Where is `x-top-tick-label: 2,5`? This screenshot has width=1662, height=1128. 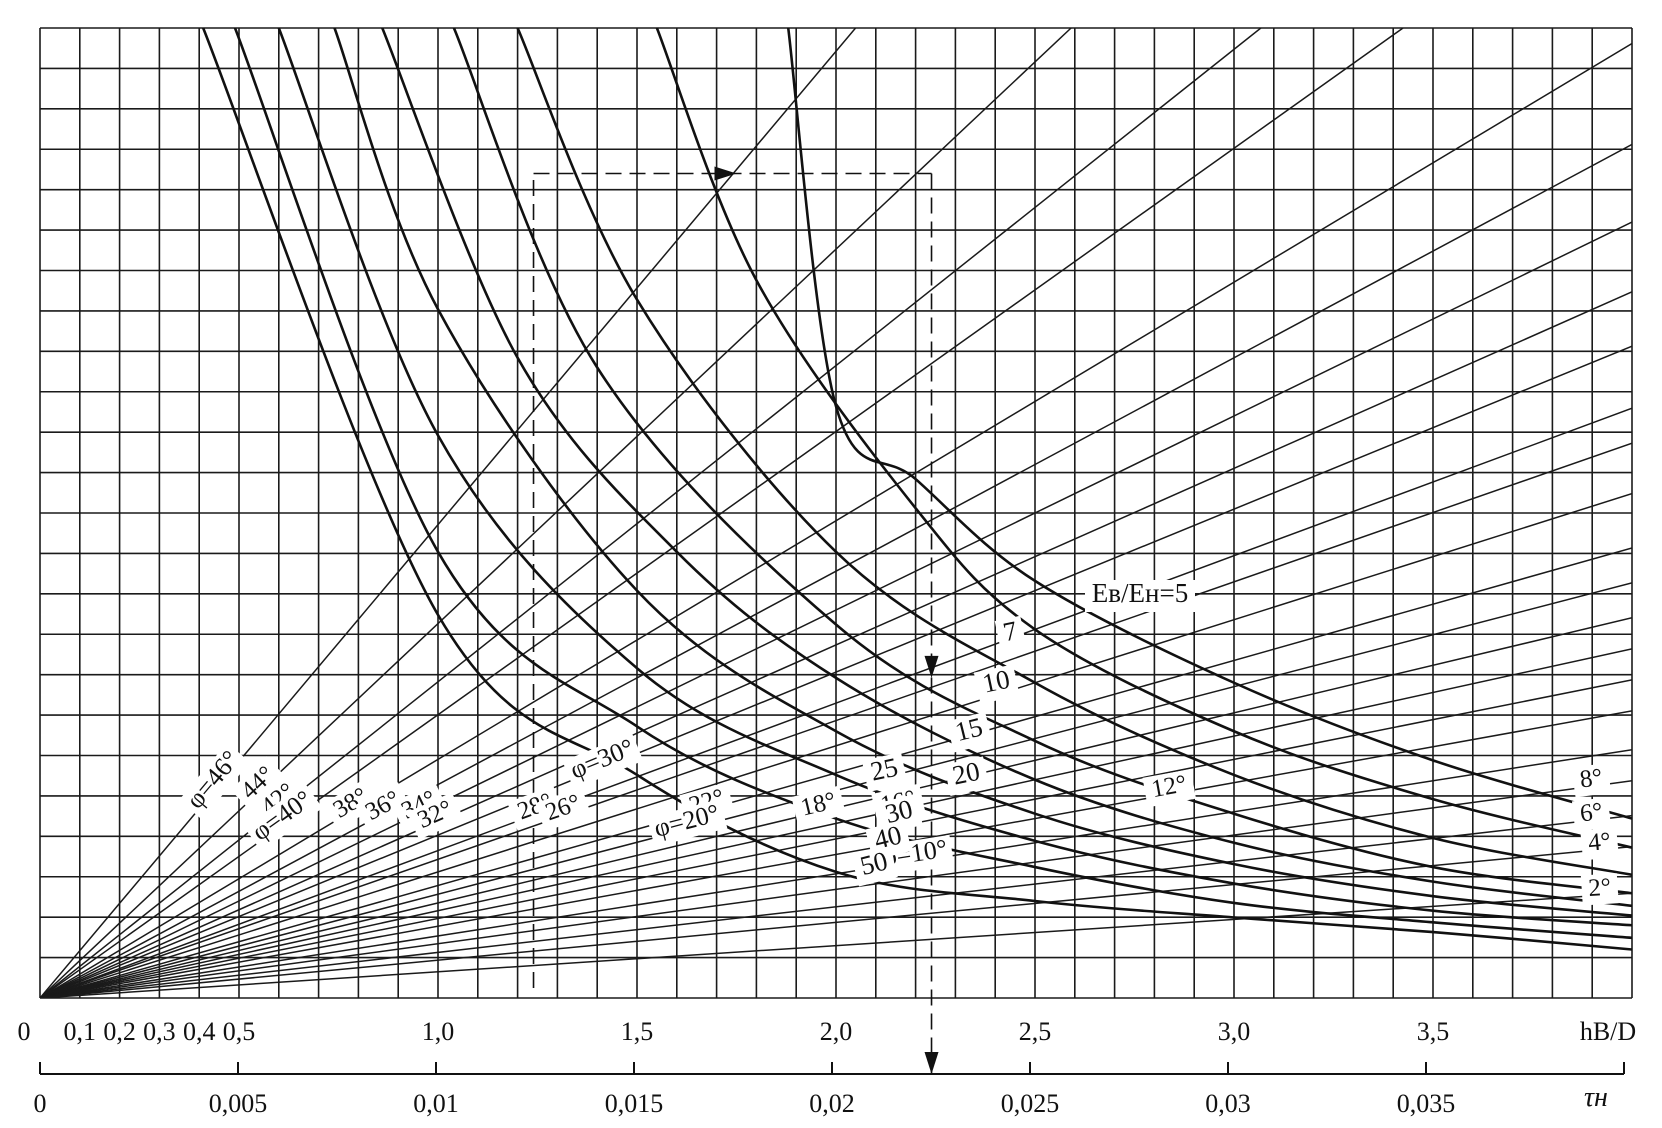
x-top-tick-label: 2,5 is located at coordinates (1035, 1031).